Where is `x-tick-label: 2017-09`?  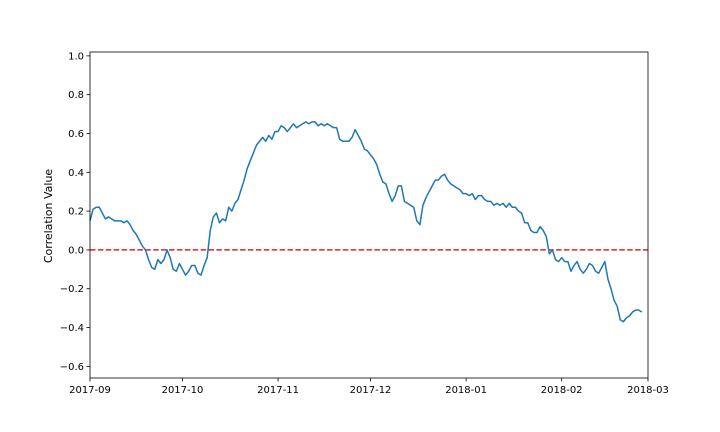 x-tick-label: 2017-09 is located at coordinates (90, 390).